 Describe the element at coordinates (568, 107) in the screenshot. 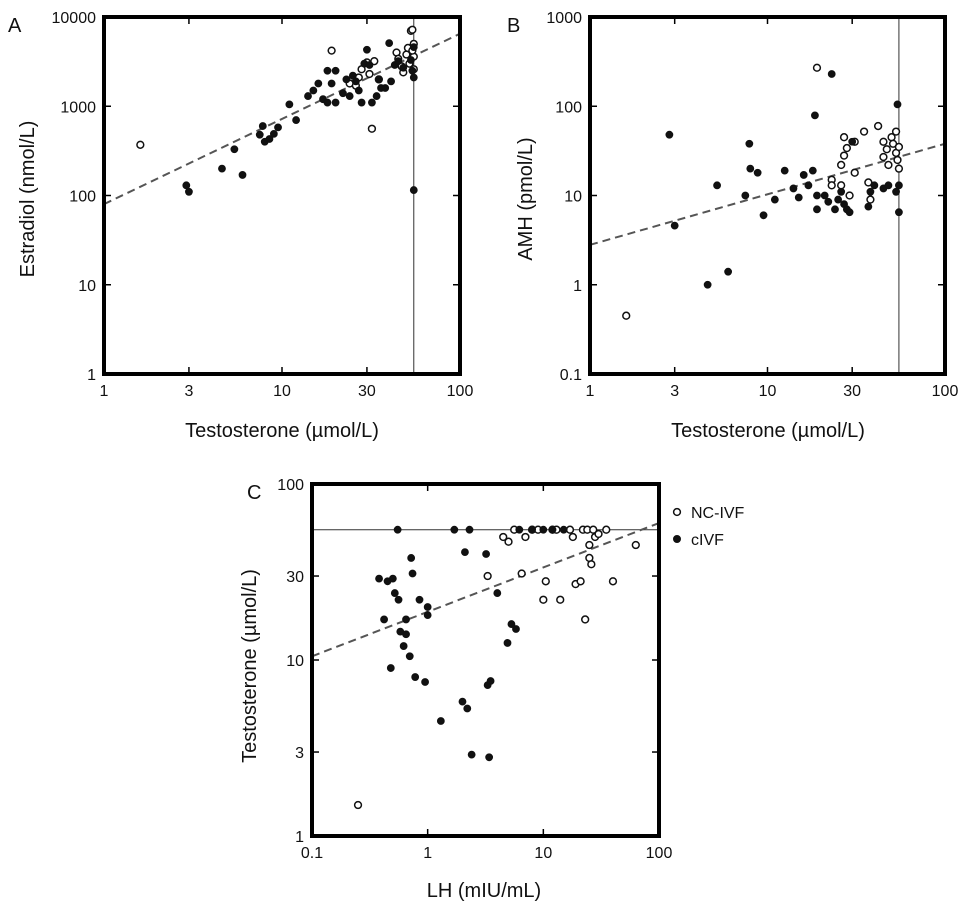

I see `panel-b-y-tick-label: 100` at that location.